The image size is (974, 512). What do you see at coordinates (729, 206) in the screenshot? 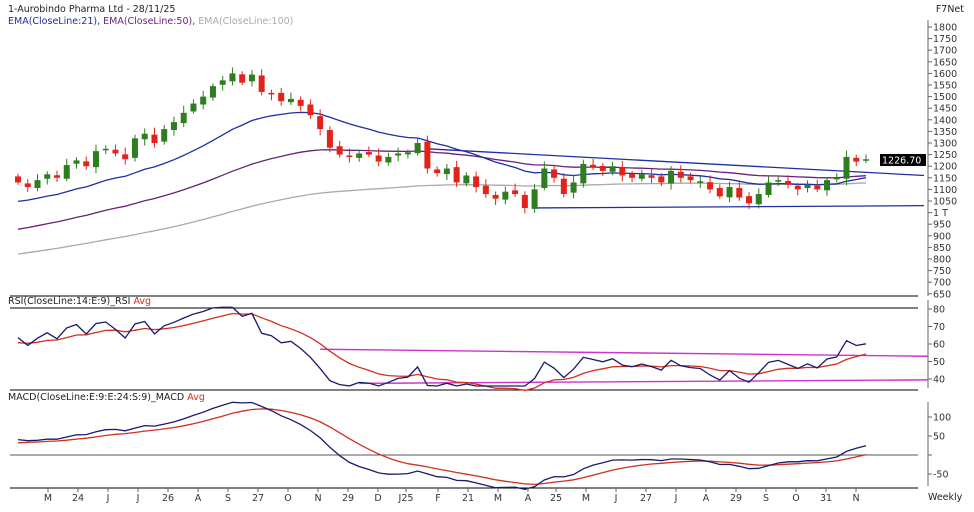
I see `trendline` at bounding box center [729, 206].